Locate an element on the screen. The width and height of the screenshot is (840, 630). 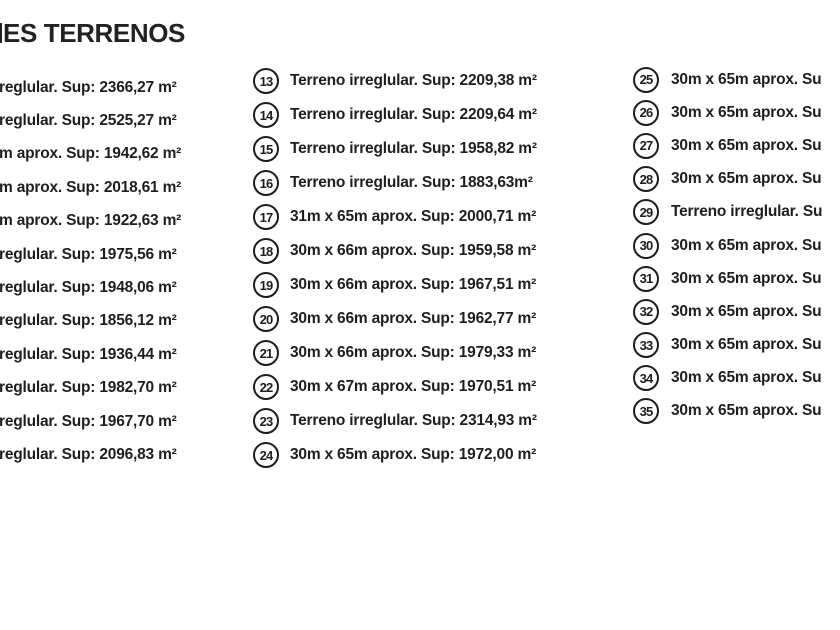
terrain-item: 26 30m x 65m aprox. Su is located at coordinates (727, 112).